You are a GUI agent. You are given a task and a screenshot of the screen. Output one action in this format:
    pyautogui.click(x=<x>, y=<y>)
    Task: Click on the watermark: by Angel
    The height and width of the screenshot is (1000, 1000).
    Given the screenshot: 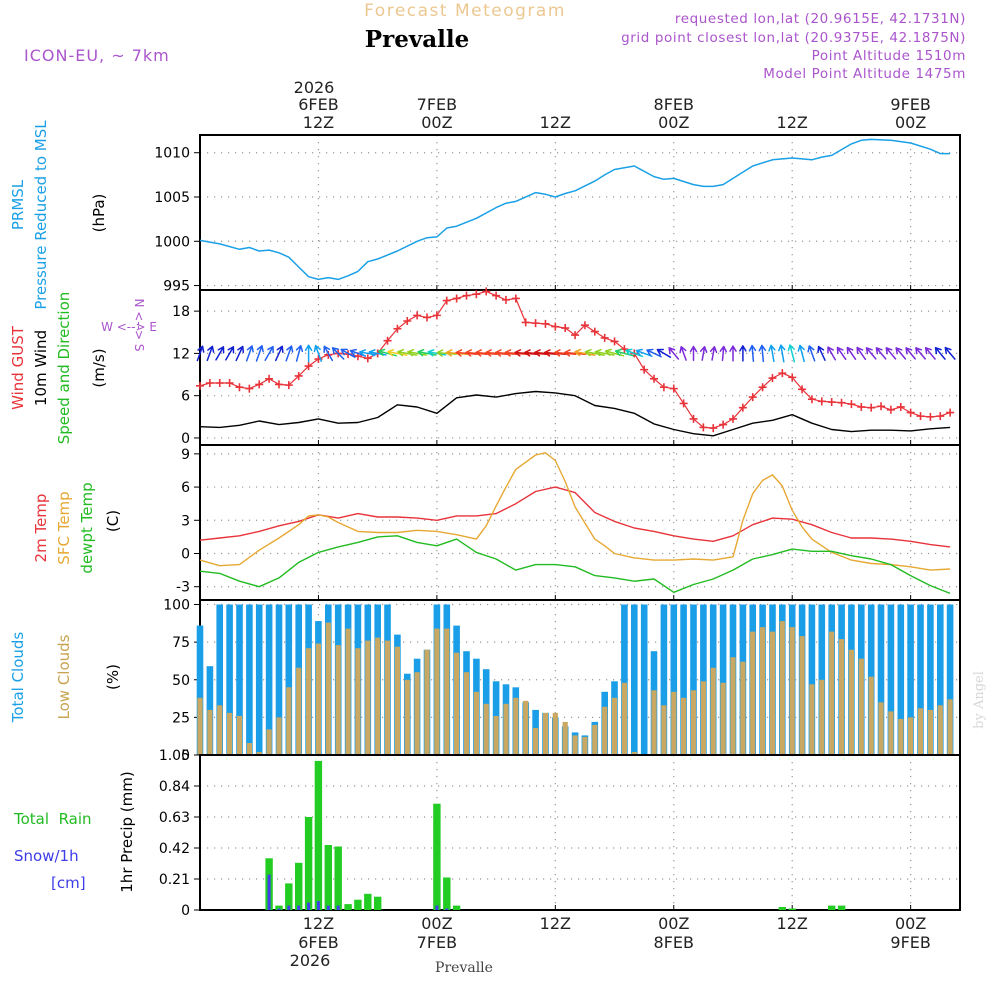 What is the action you would take?
    pyautogui.click(x=979, y=700)
    